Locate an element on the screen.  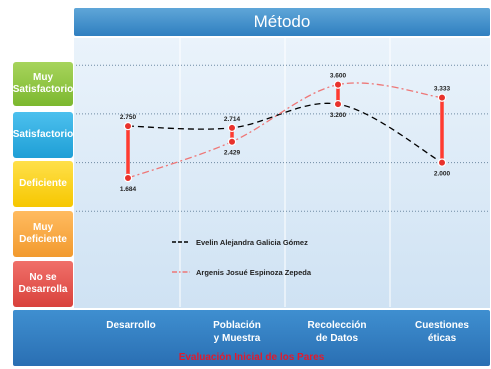
x-tick-line: Desarrollo is located at coordinates (131, 325).